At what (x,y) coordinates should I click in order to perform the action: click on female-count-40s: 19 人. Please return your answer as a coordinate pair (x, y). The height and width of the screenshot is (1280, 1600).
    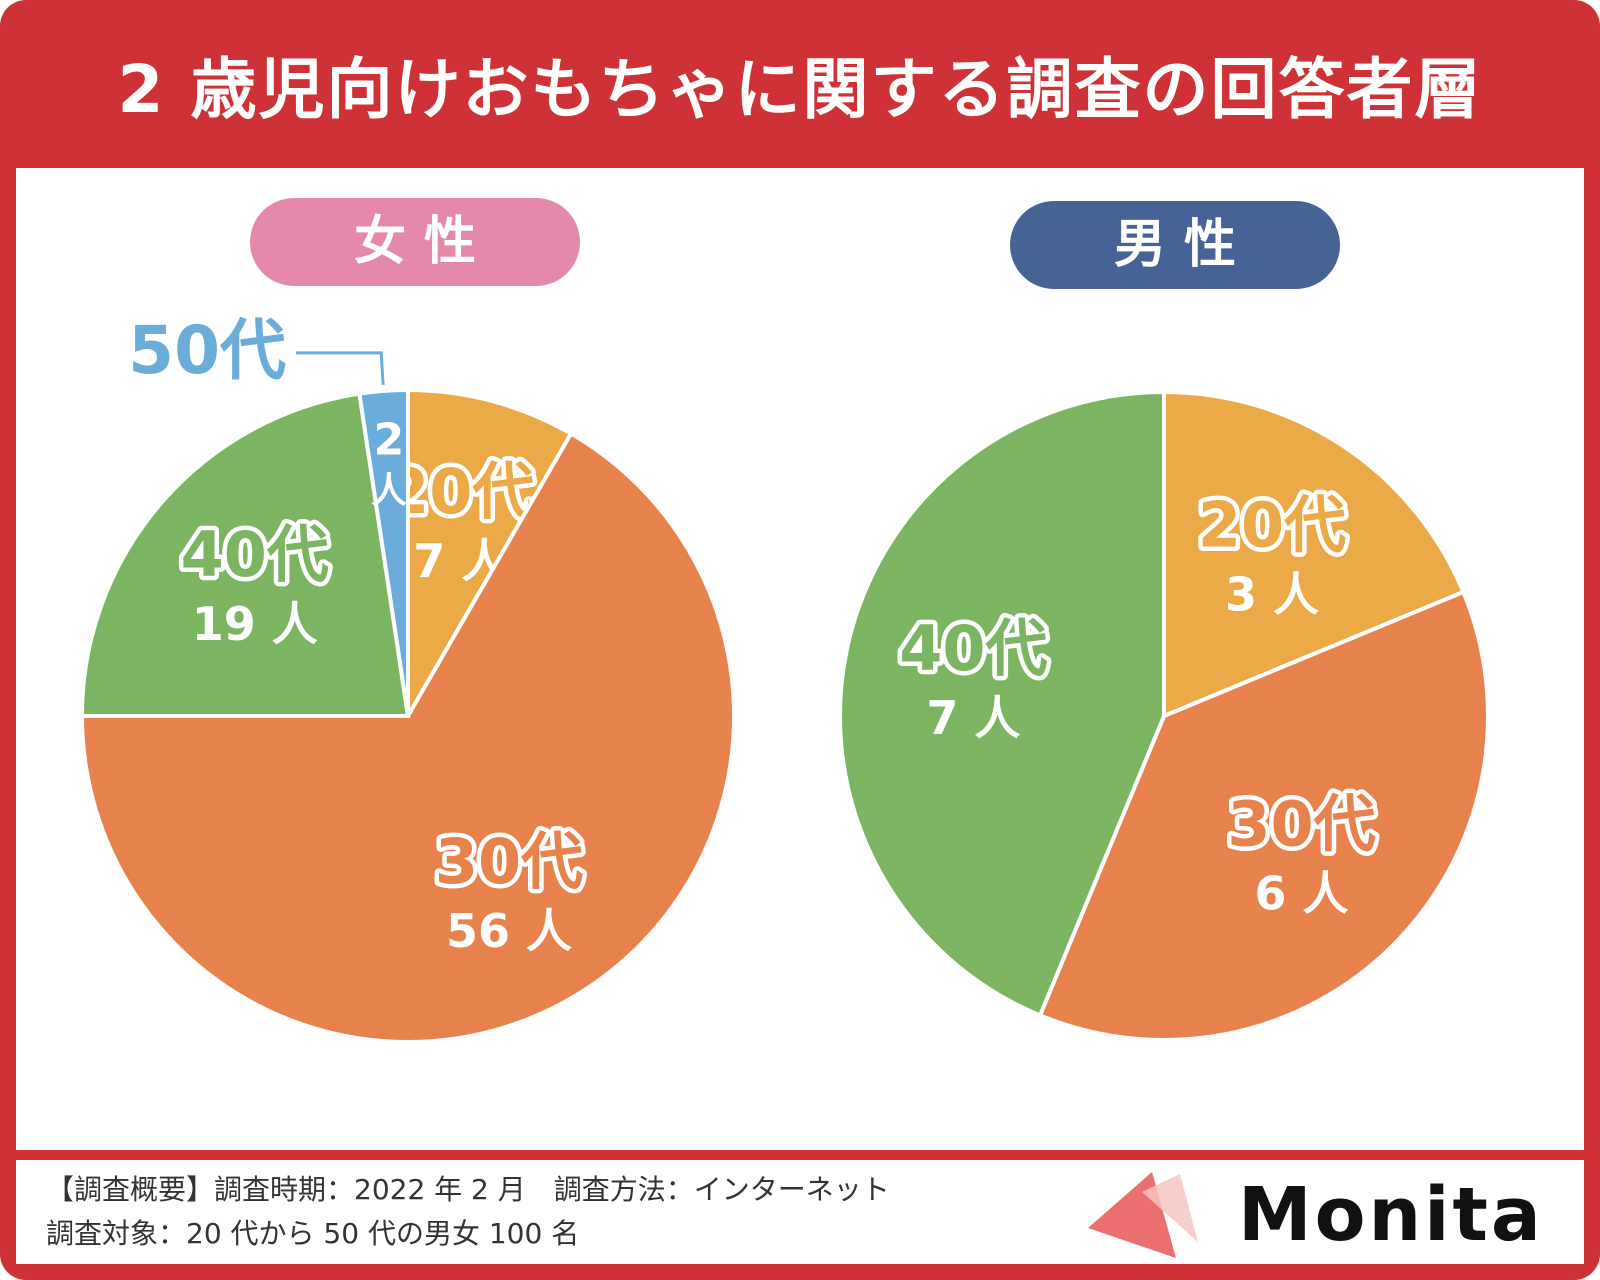
    Looking at the image, I should click on (255, 624).